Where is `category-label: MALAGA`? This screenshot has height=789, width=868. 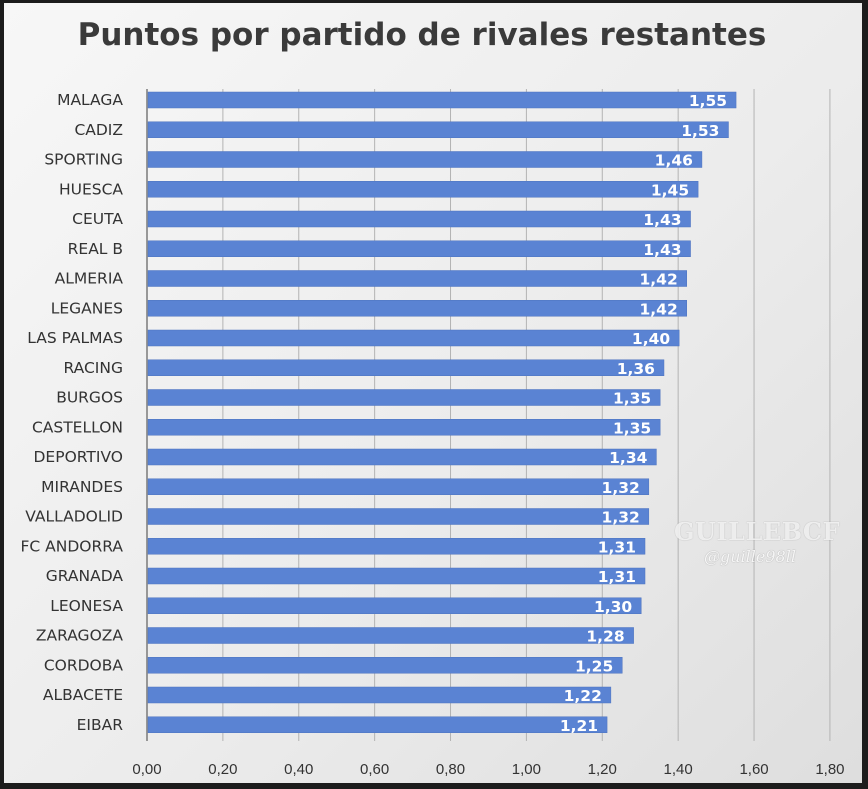
category-label: MALAGA is located at coordinates (90, 100).